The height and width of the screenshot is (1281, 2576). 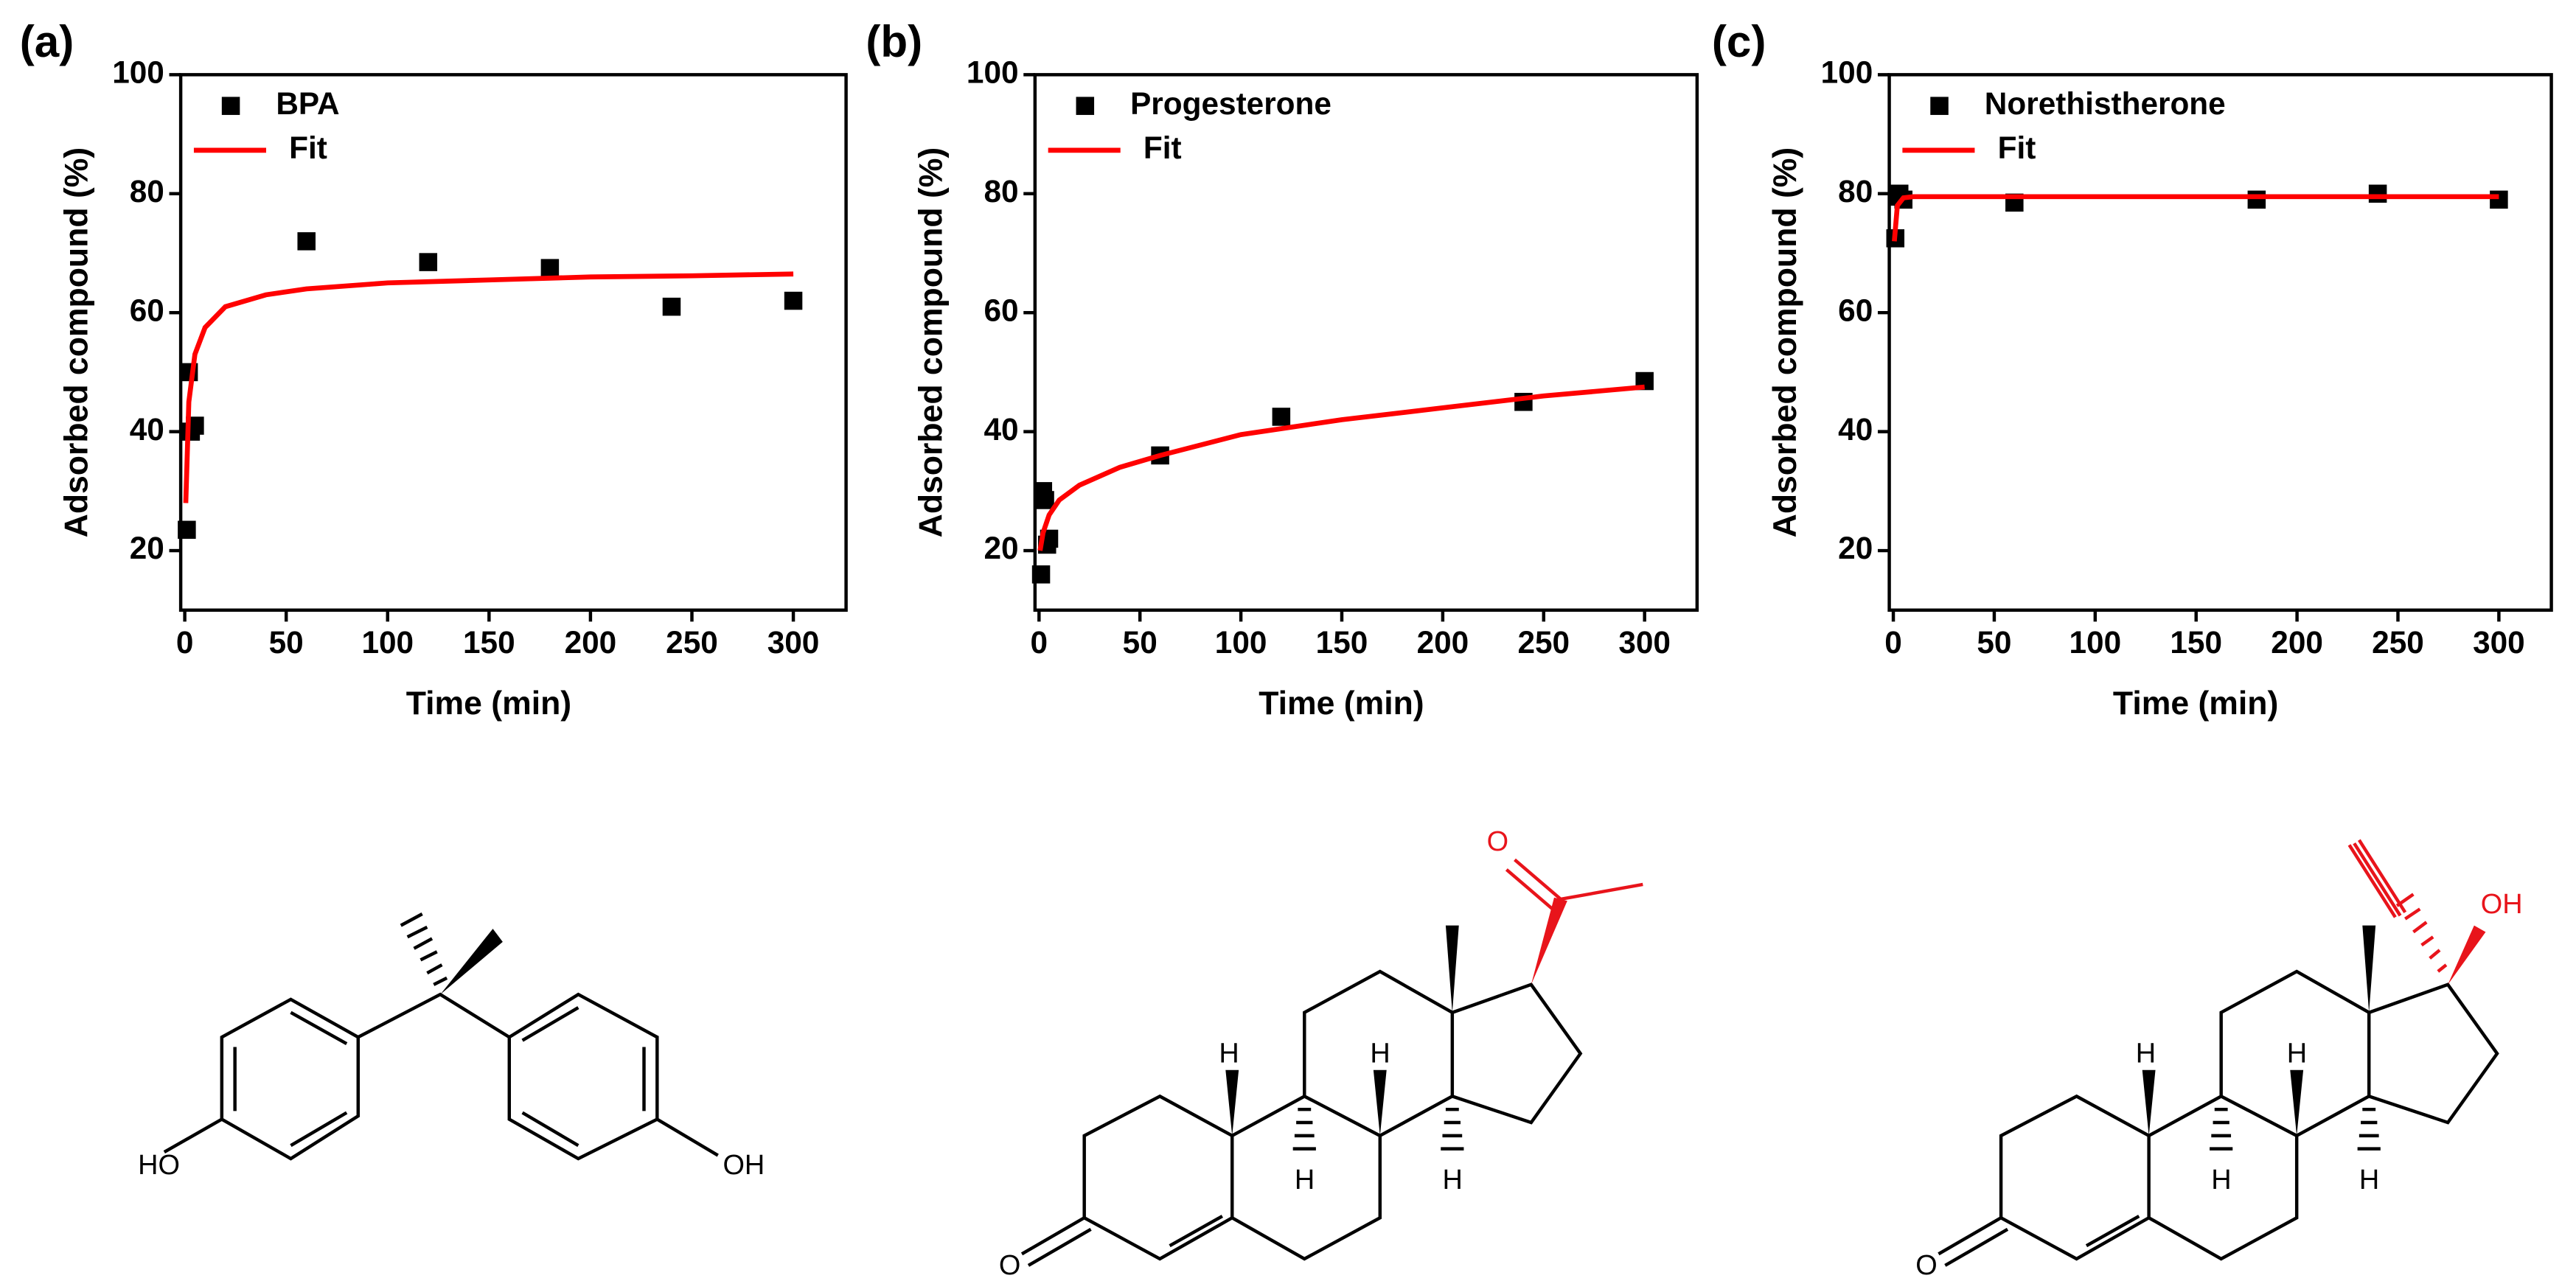 I want to click on atom-label: HO, so click(x=159, y=1165).